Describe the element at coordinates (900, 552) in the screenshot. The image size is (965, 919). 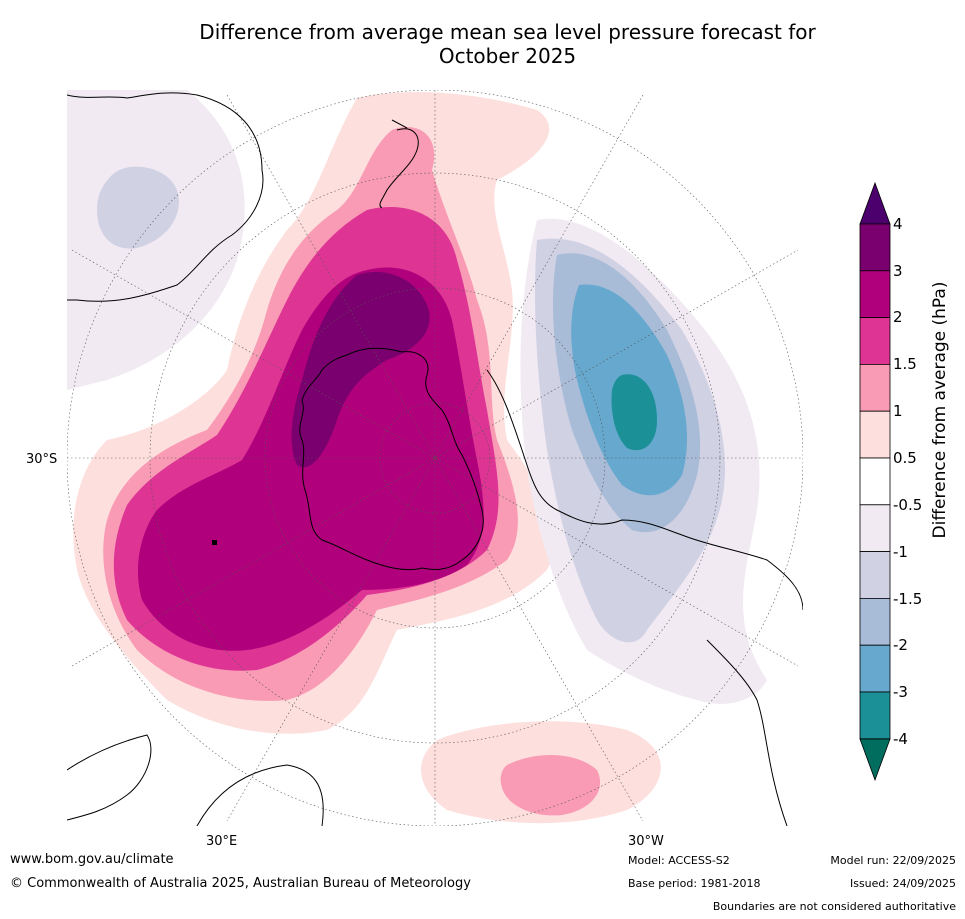
I see `colorbar-tick-minus-1: -1` at that location.